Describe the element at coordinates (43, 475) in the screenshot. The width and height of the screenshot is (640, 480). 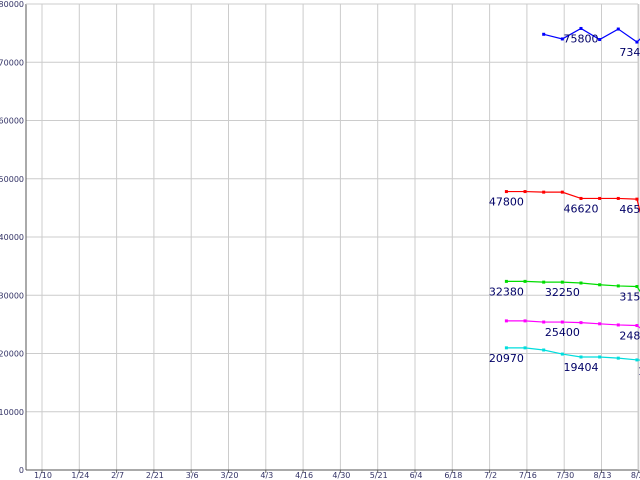
I see `x-tick-label: 1/10` at that location.